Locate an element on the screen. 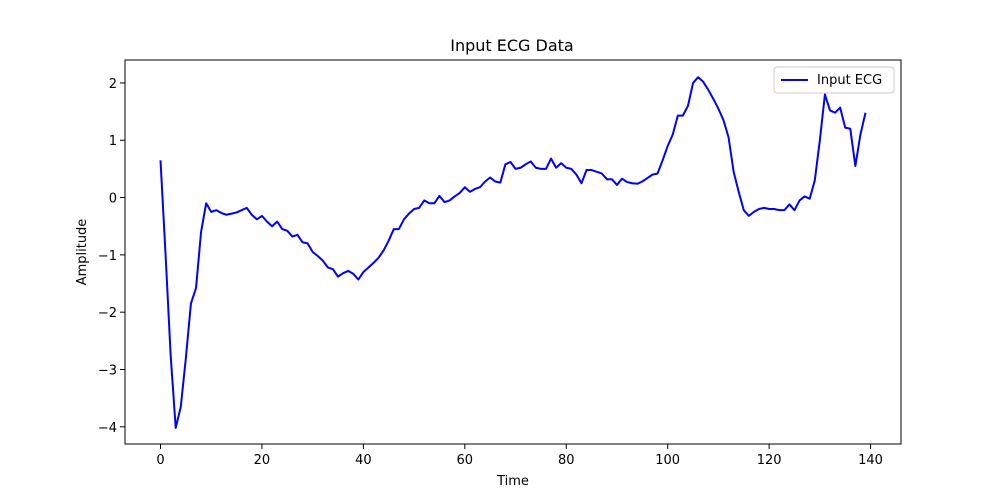 This screenshot has height=500, width=1000. y-axis-label: Amplitude is located at coordinates (82, 252).